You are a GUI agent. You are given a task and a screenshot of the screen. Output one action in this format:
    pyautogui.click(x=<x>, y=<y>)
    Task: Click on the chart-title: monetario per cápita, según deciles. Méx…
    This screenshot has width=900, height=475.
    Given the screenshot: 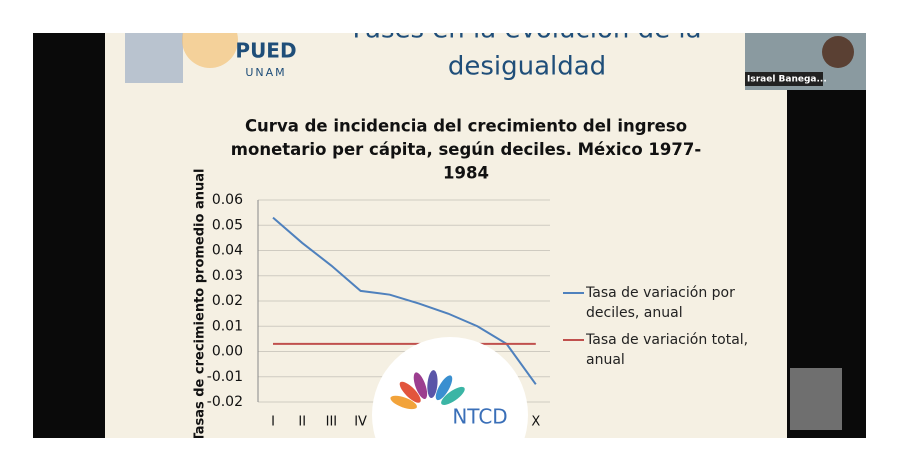 What is the action you would take?
    pyautogui.click(x=466, y=149)
    